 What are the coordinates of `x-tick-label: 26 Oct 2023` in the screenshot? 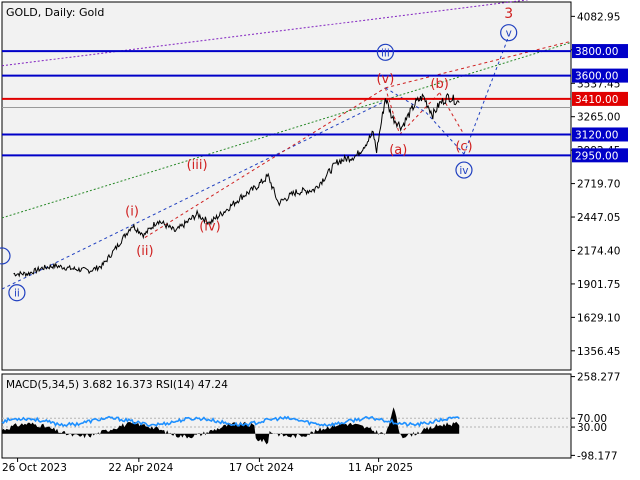 It's located at (34, 468).